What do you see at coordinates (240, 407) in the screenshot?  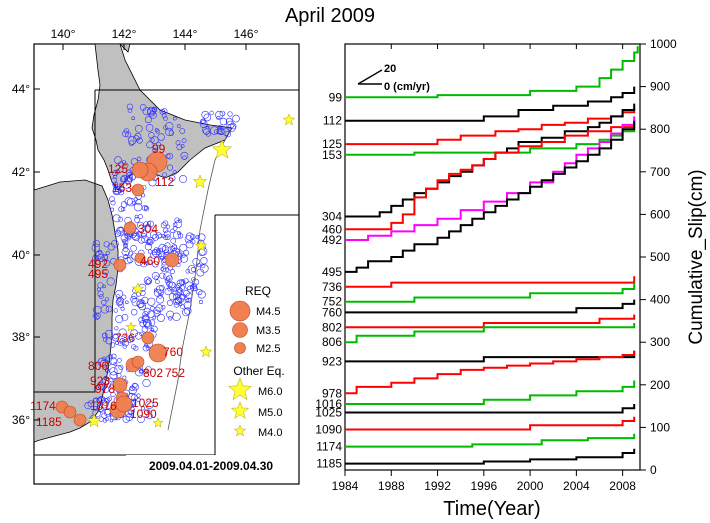 I see `legend-stars` at bounding box center [240, 407].